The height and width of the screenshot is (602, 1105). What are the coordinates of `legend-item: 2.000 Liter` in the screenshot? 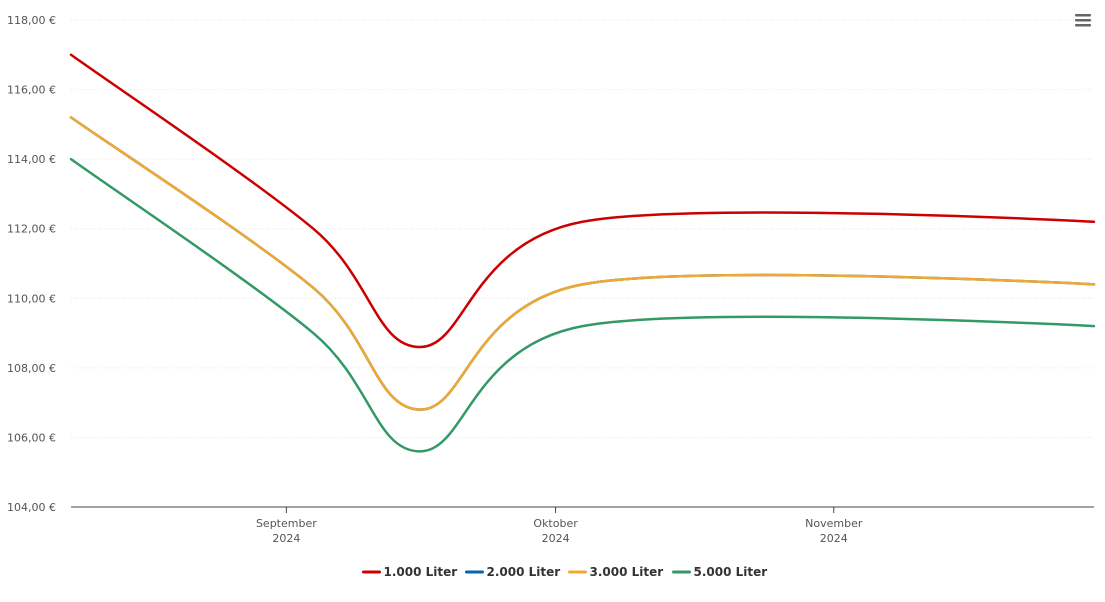 It's located at (513, 572).